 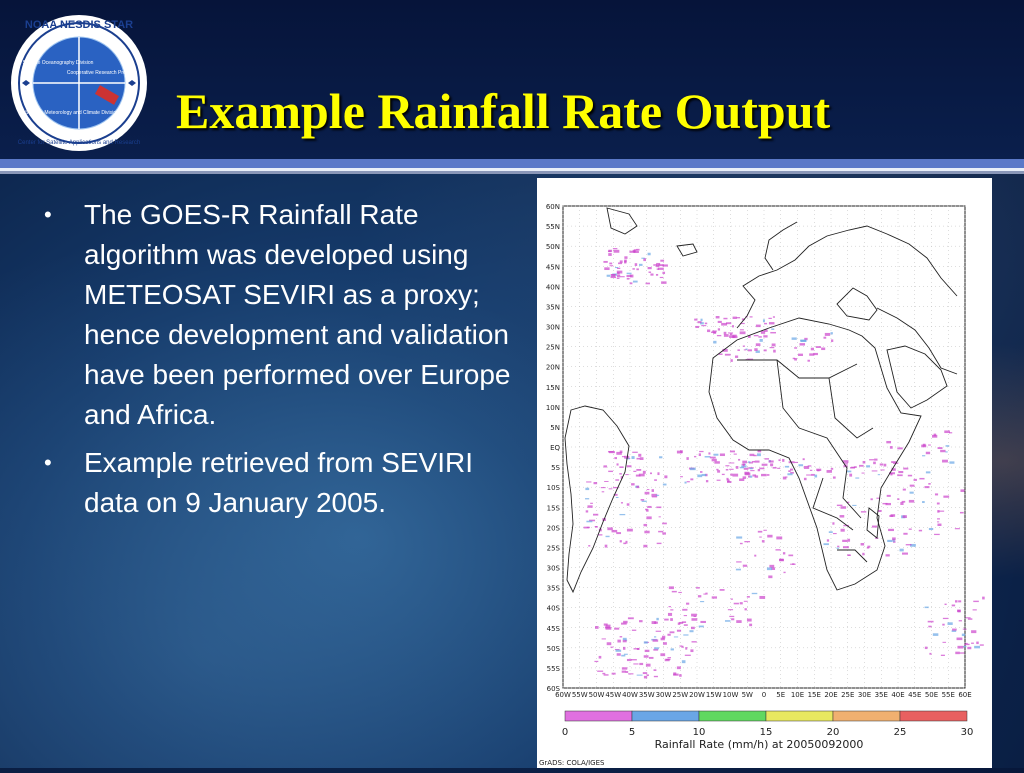 I want to click on lat-label: 60S, so click(x=554, y=689).